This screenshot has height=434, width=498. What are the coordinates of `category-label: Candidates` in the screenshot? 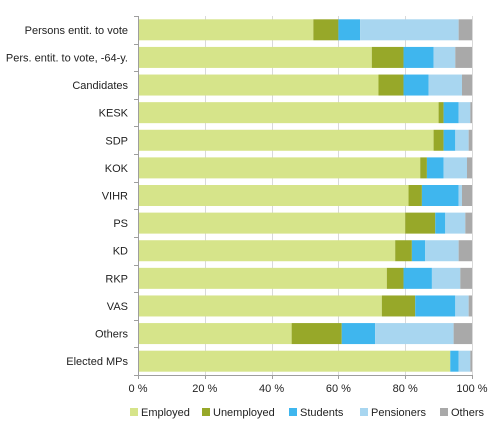 It's located at (100, 86).